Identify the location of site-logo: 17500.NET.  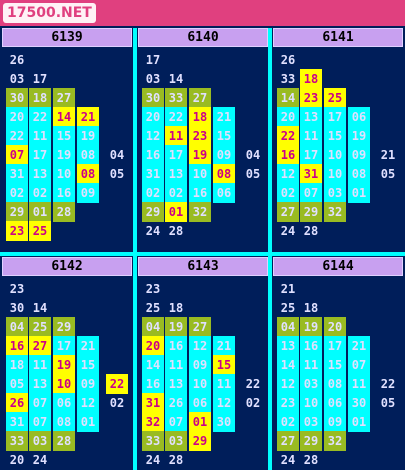
(49, 13).